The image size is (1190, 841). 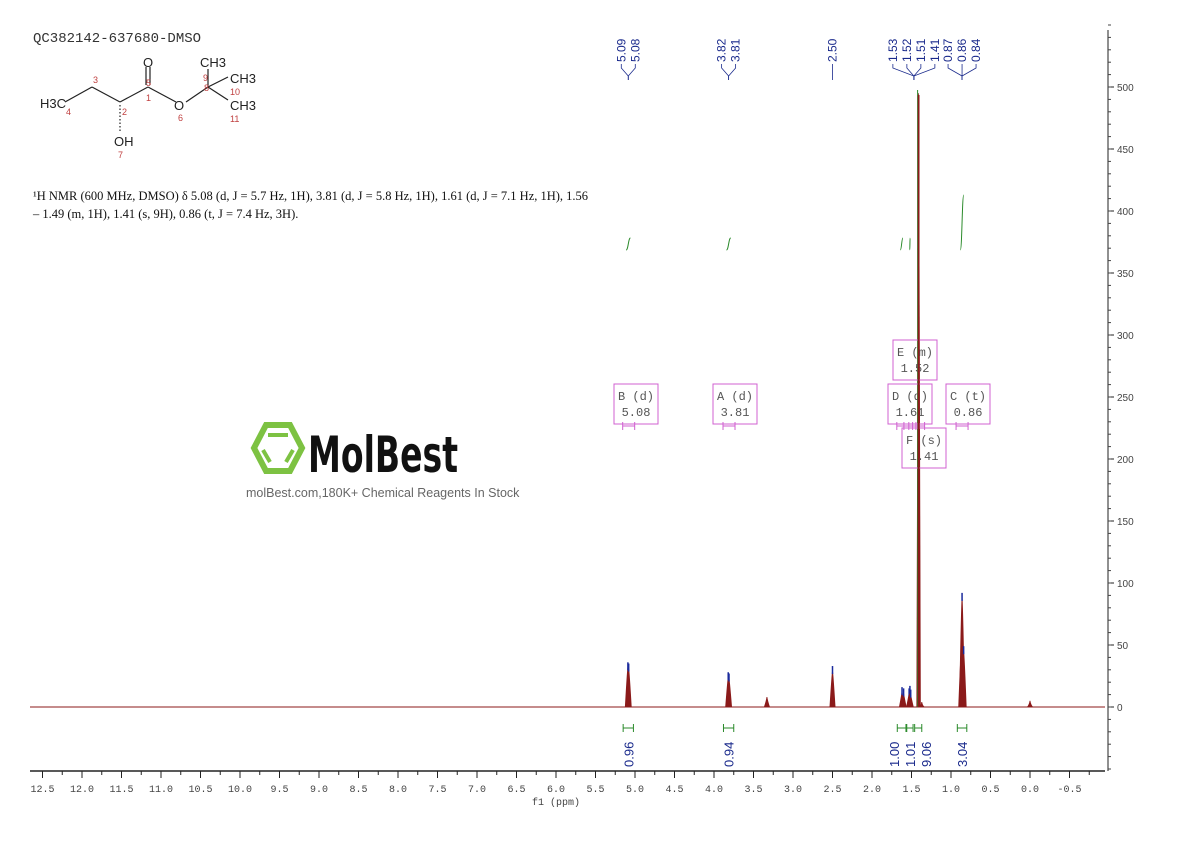 What do you see at coordinates (120, 155) in the screenshot?
I see `atom-number: 7` at bounding box center [120, 155].